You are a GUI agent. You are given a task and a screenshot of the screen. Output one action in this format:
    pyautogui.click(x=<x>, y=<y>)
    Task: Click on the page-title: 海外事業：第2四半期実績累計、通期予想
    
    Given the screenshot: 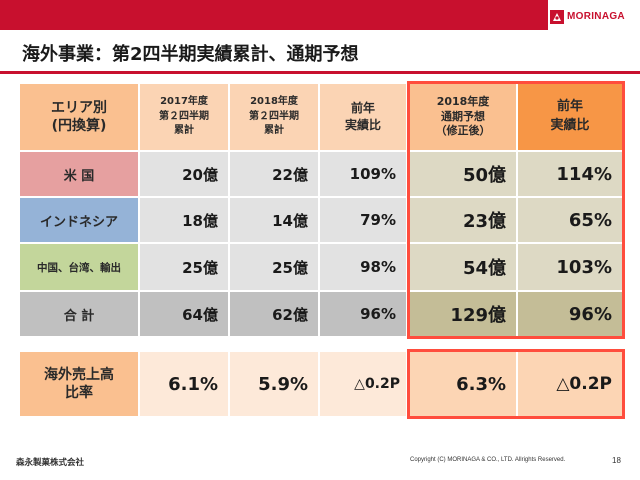 What is the action you would take?
    pyautogui.click(x=190, y=54)
    